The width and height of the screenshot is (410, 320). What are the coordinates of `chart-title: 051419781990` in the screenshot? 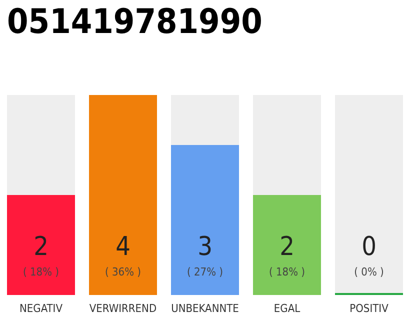 It's located at (134, 22).